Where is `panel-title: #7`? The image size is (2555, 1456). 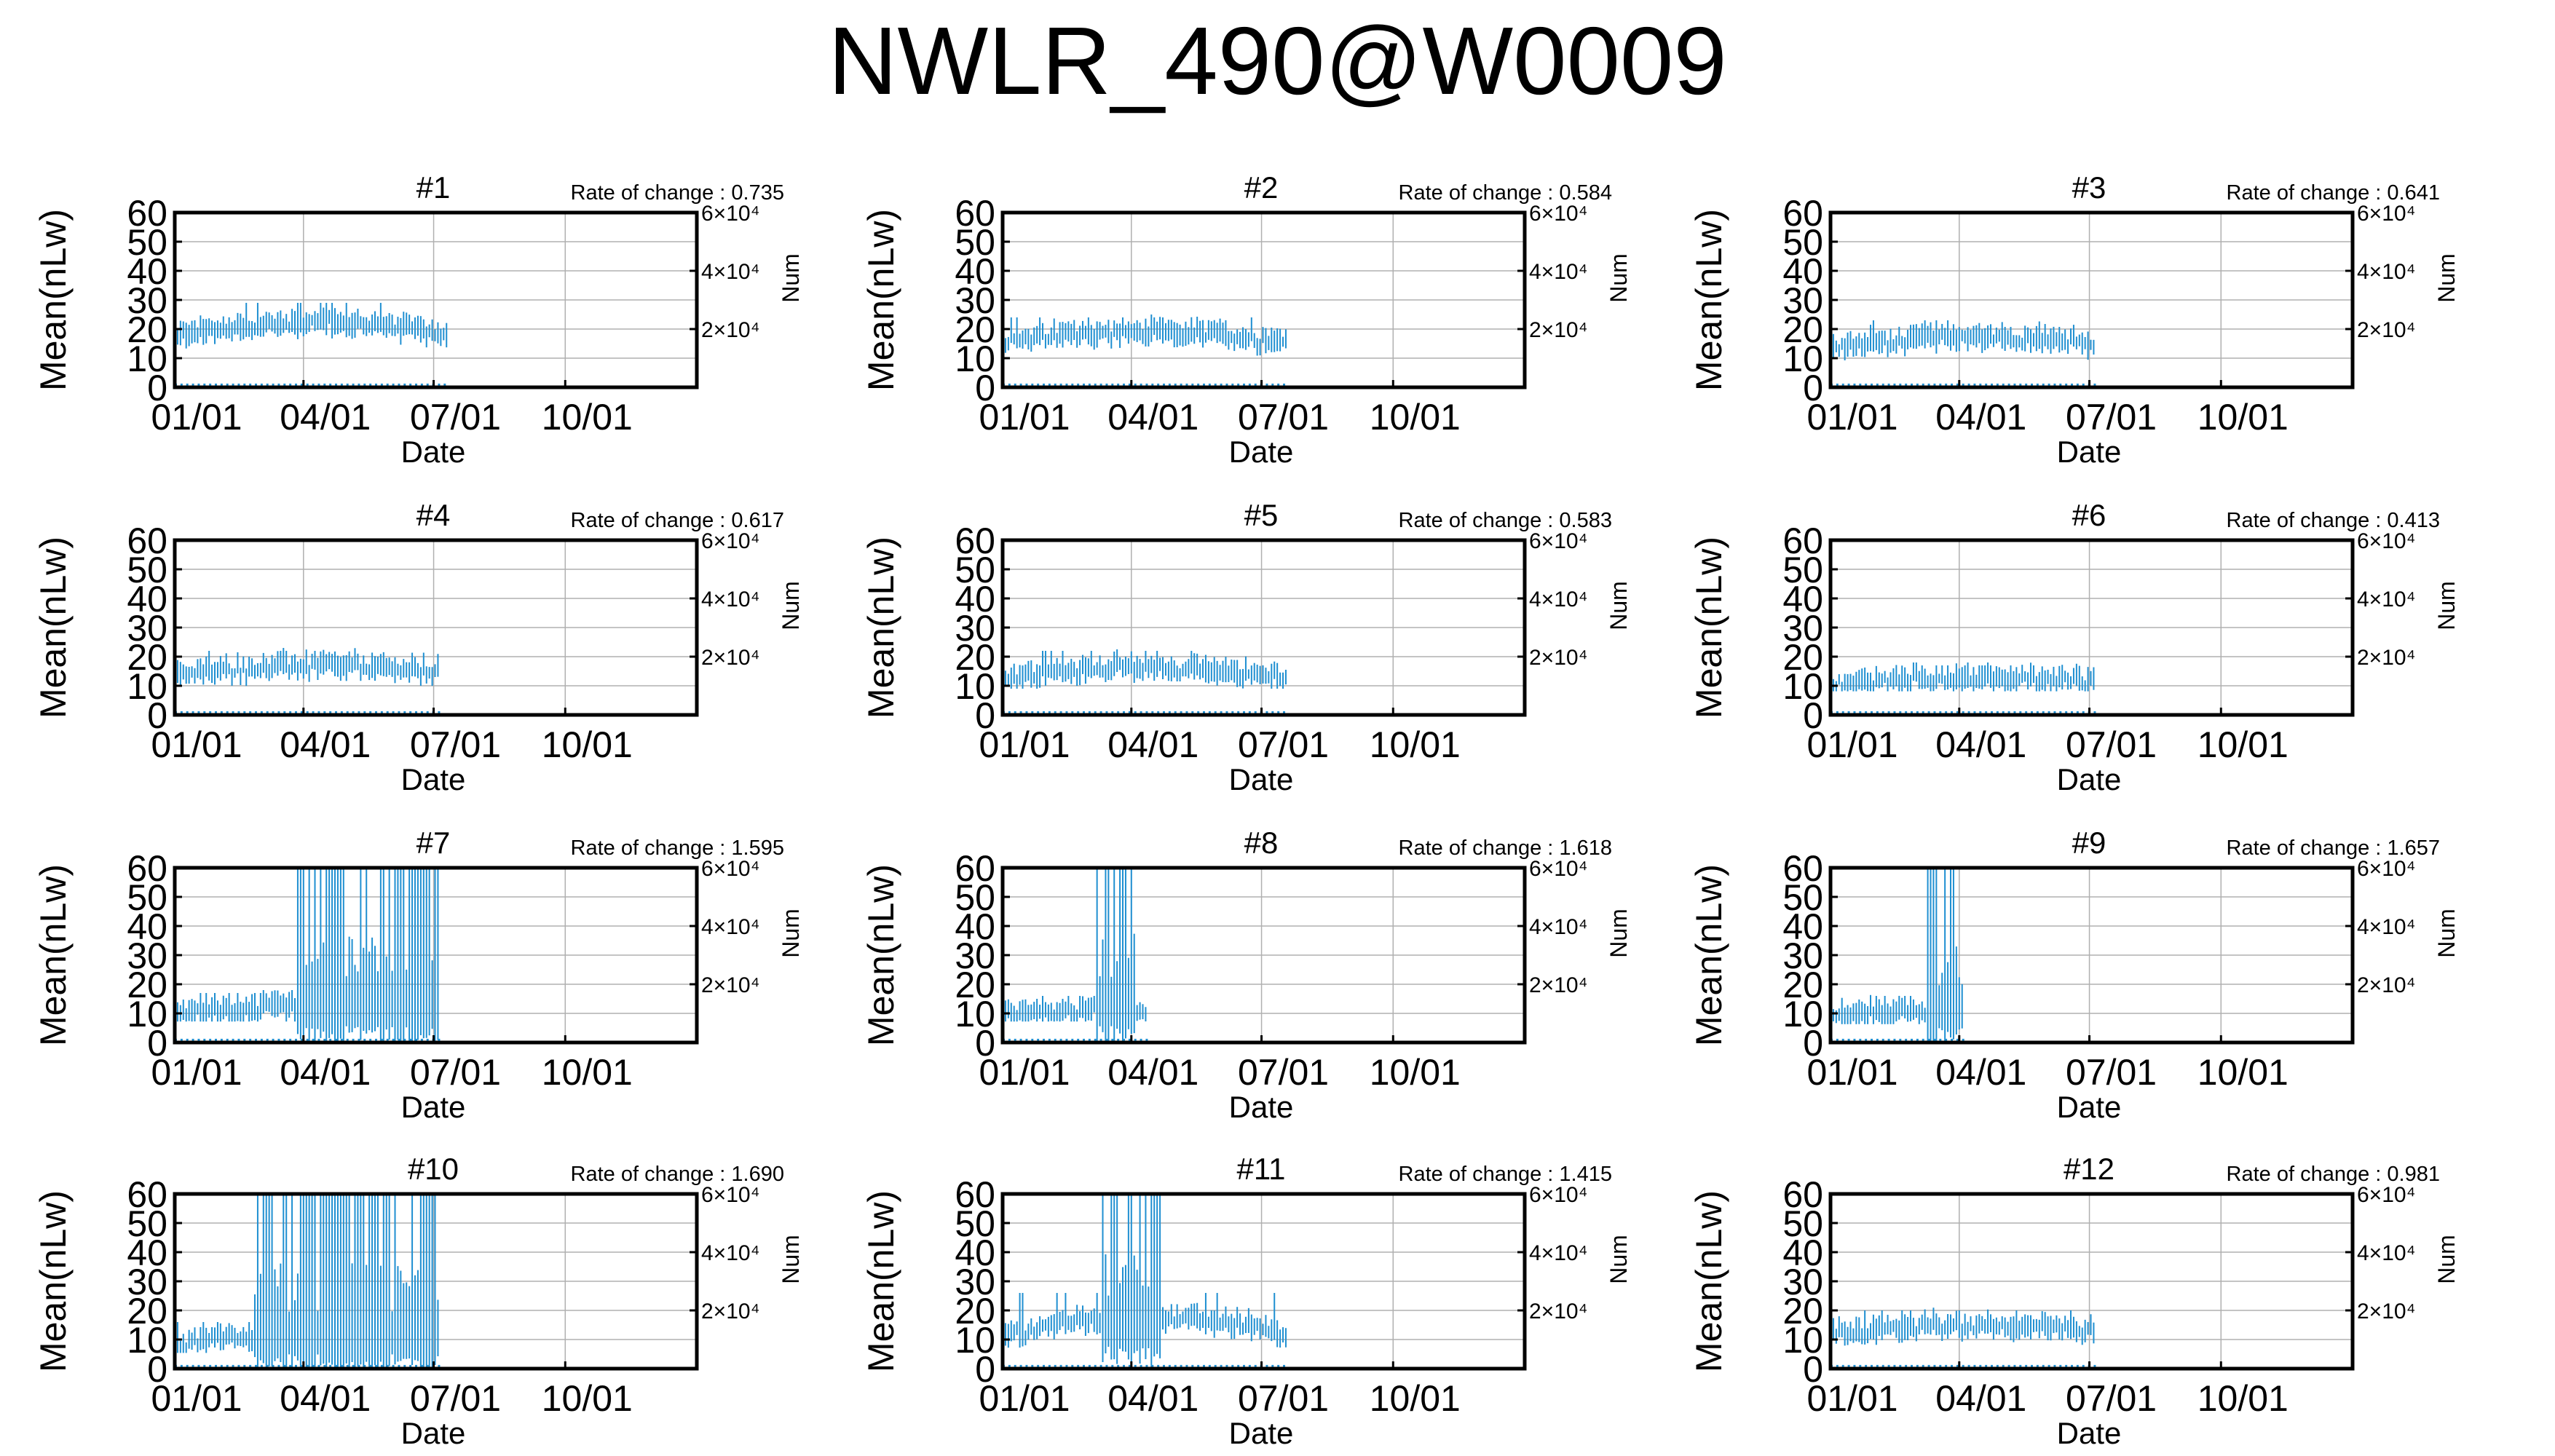 panel-title: #7 is located at coordinates (433, 843).